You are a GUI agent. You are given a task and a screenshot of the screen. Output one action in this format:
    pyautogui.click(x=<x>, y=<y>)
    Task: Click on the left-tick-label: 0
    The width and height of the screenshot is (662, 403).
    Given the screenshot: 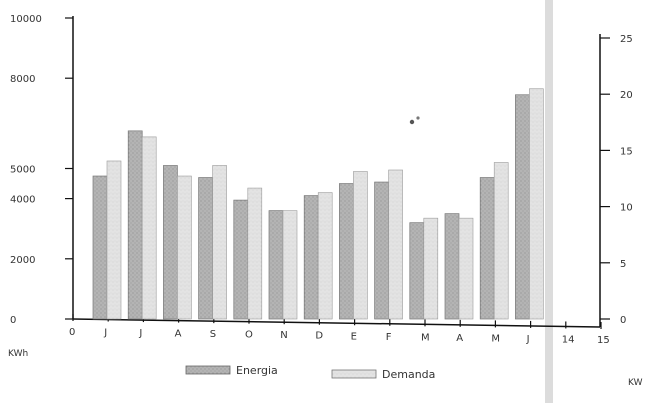 What is the action you would take?
    pyautogui.click(x=13, y=320)
    